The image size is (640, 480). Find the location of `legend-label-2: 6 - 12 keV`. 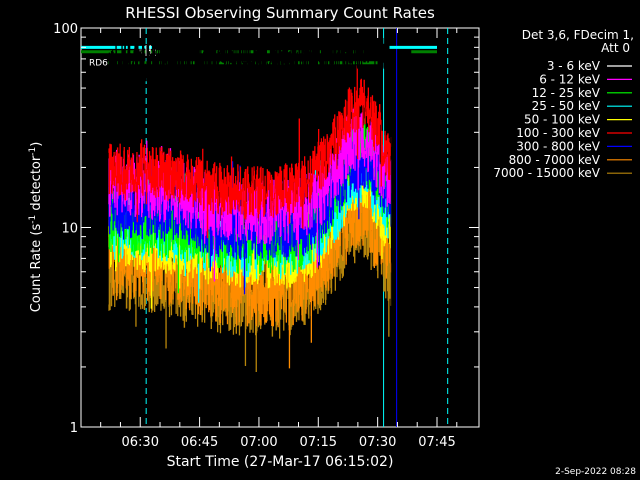

legend-label-2: 6 - 12 keV is located at coordinates (570, 79).